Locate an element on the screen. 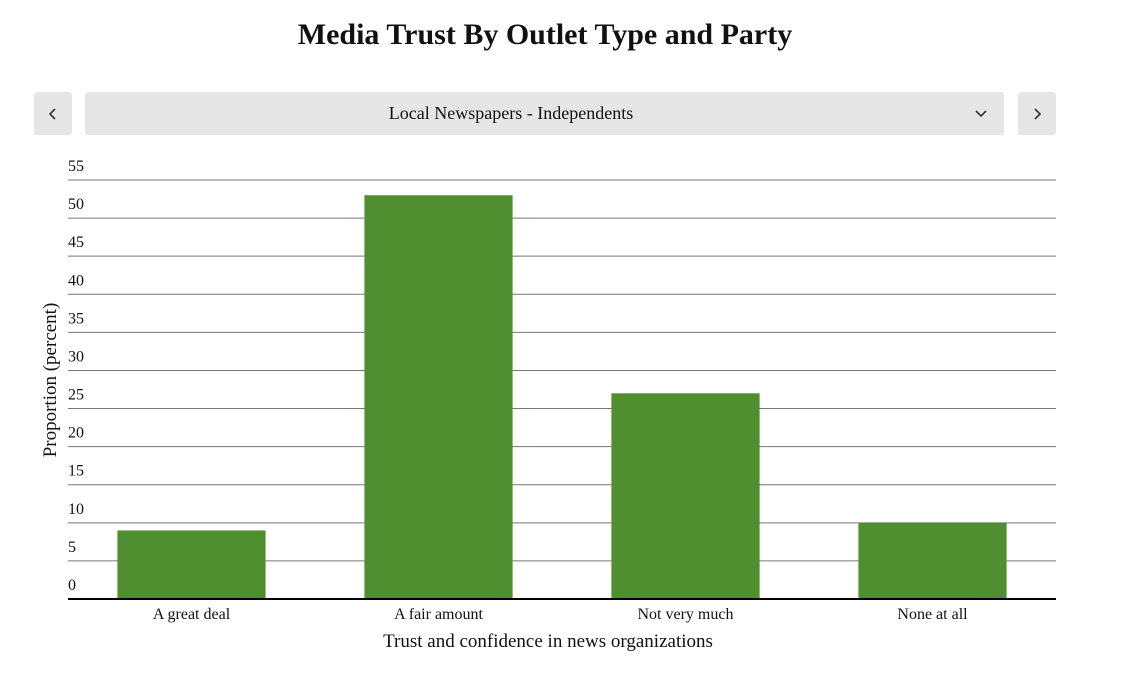  dropdown-icon is located at coordinates (981, 114).